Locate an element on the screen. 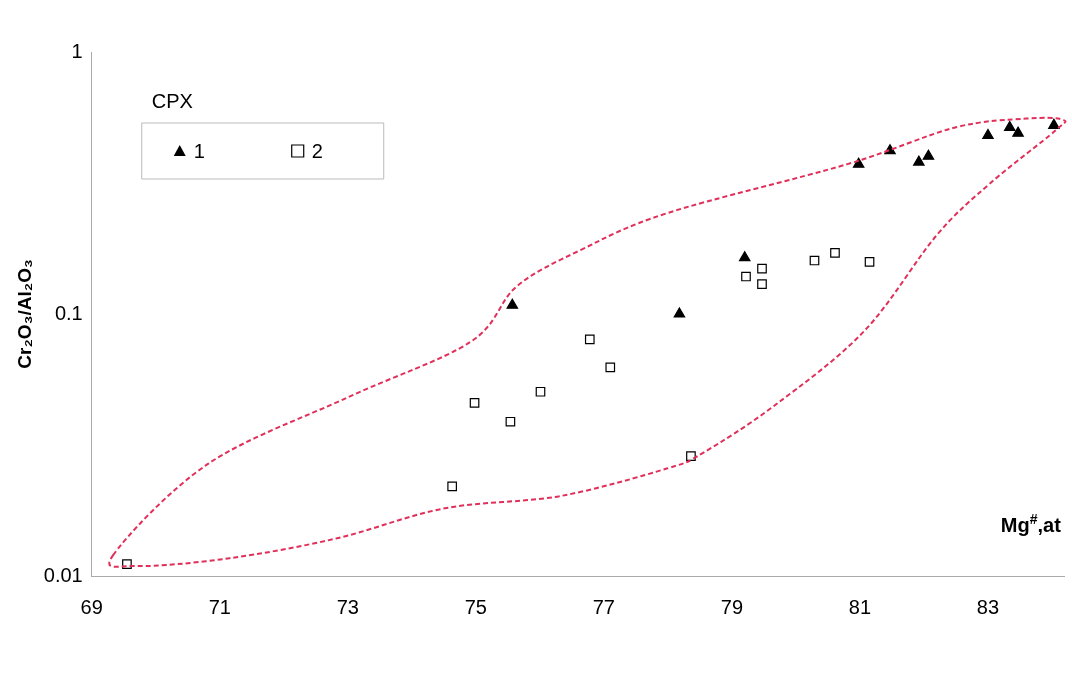 The width and height of the screenshot is (1072, 674). x-tick-label: 75 is located at coordinates (475, 606).